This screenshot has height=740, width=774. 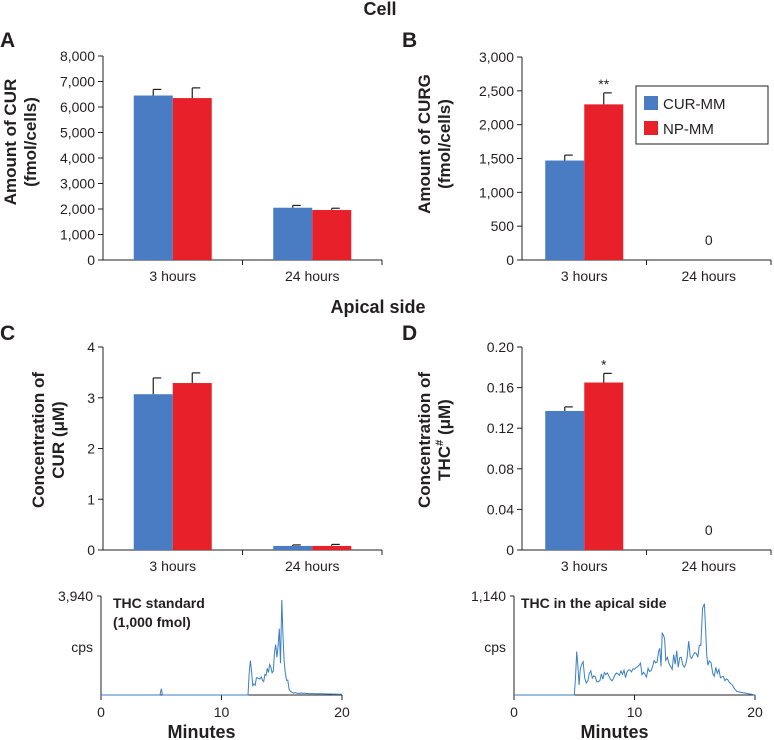 I want to click on y-tick-label: 2,500, so click(x=496, y=91).